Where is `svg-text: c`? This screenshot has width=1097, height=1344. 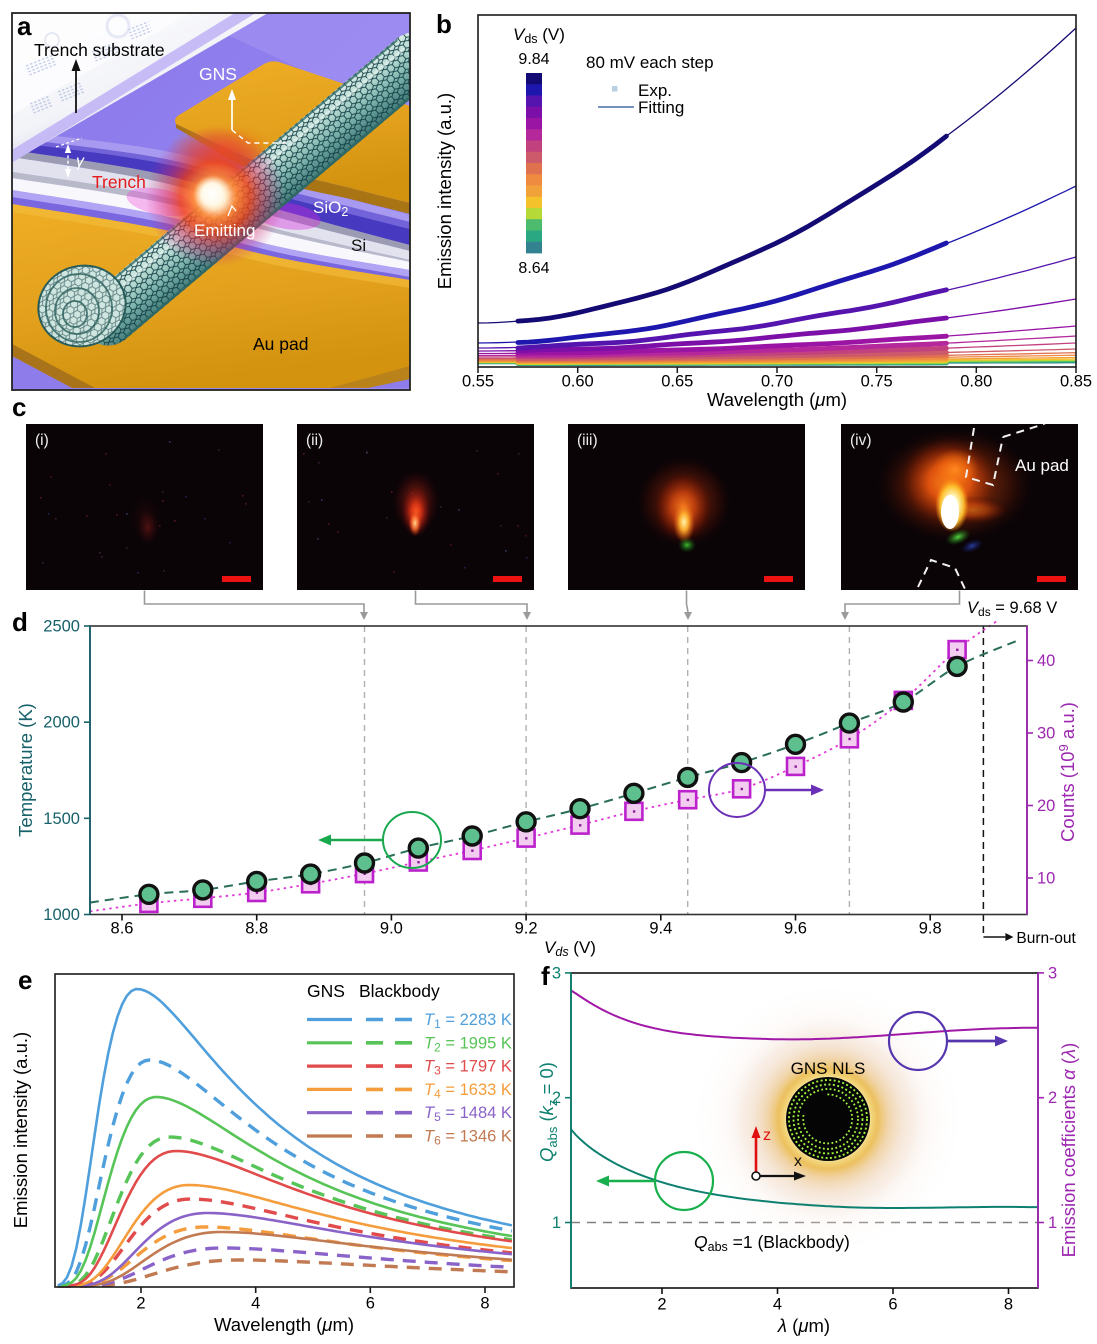
svg-text: c is located at coordinates (19, 407).